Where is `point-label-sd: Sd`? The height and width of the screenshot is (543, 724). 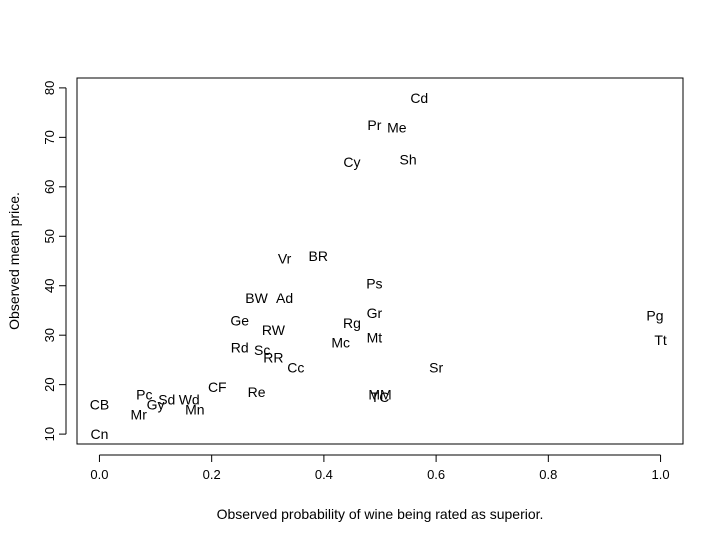 point-label-sd: Sd is located at coordinates (166, 399).